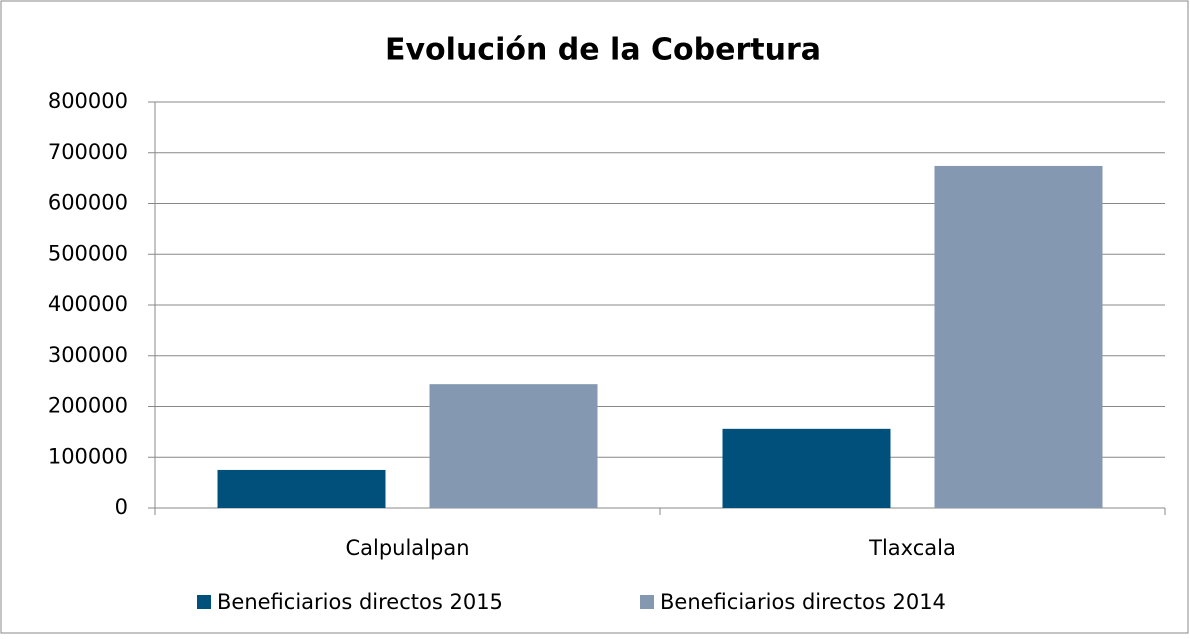 This screenshot has height=639, width=1190. Describe the element at coordinates (407, 548) in the screenshot. I see `x-tick-label: Calpulalpan` at that location.